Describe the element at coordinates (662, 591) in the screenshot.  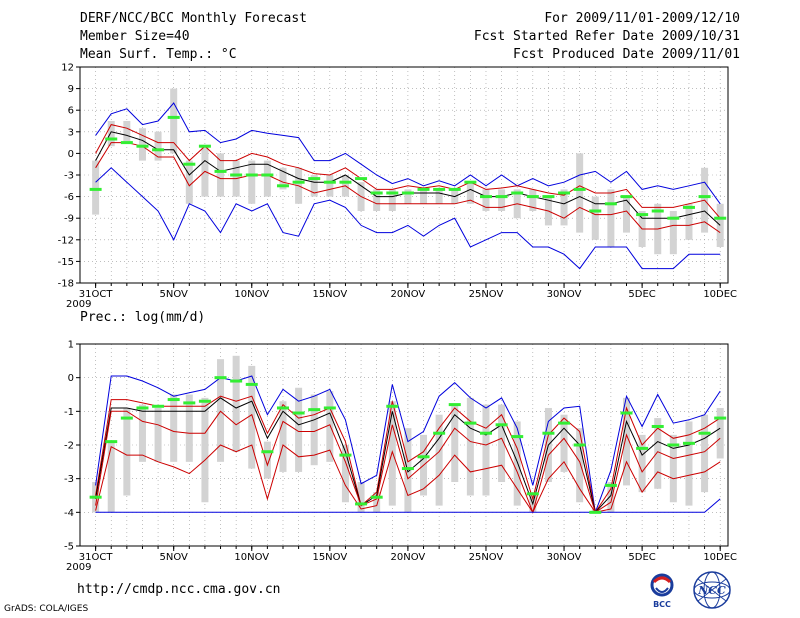
I see `bcc-logo: BCC` at that location.